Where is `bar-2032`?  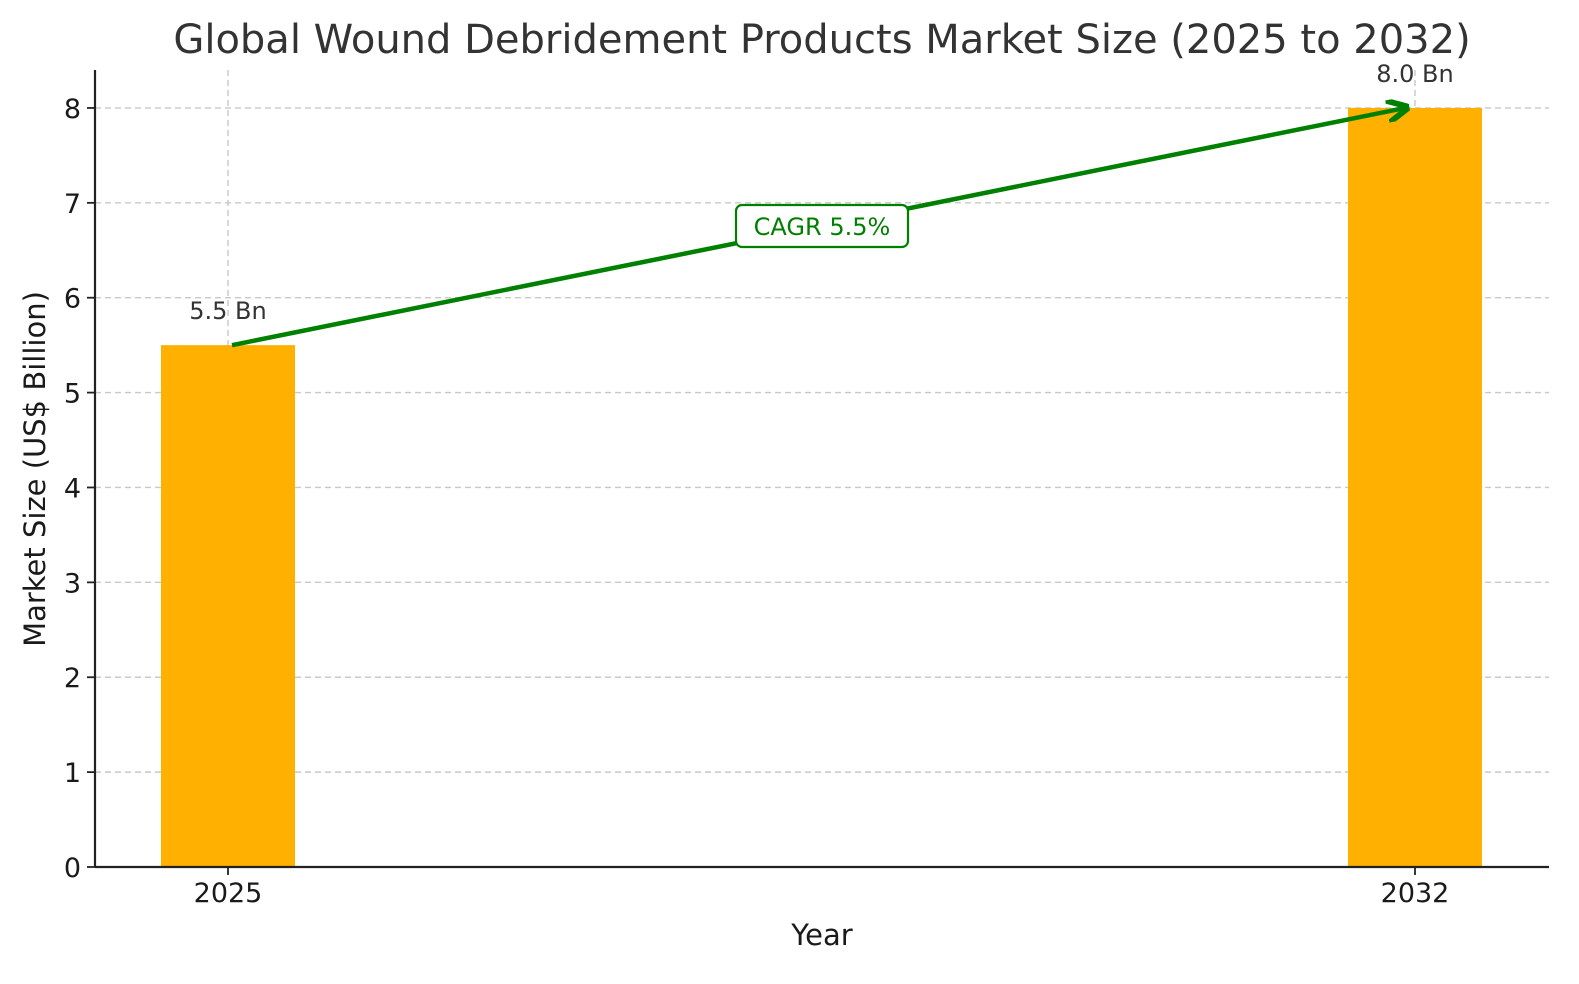
bar-2032 is located at coordinates (1415, 487).